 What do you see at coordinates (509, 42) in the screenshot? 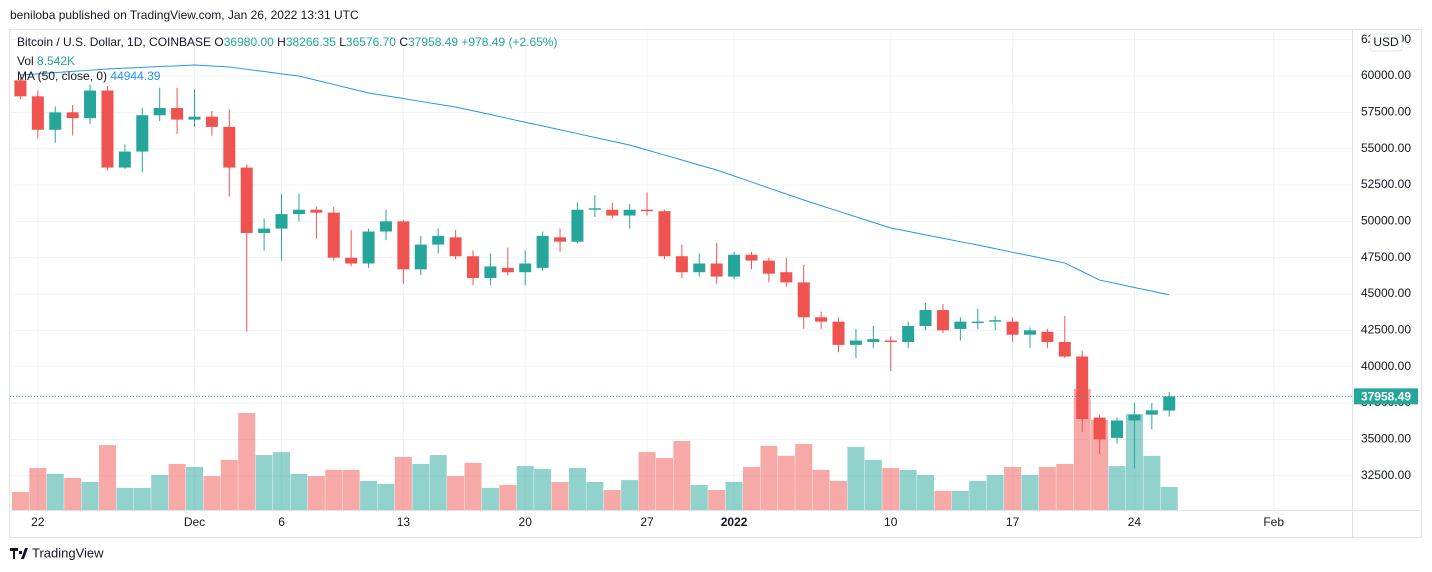
I see `change: +978.49 (+2.65%)` at bounding box center [509, 42].